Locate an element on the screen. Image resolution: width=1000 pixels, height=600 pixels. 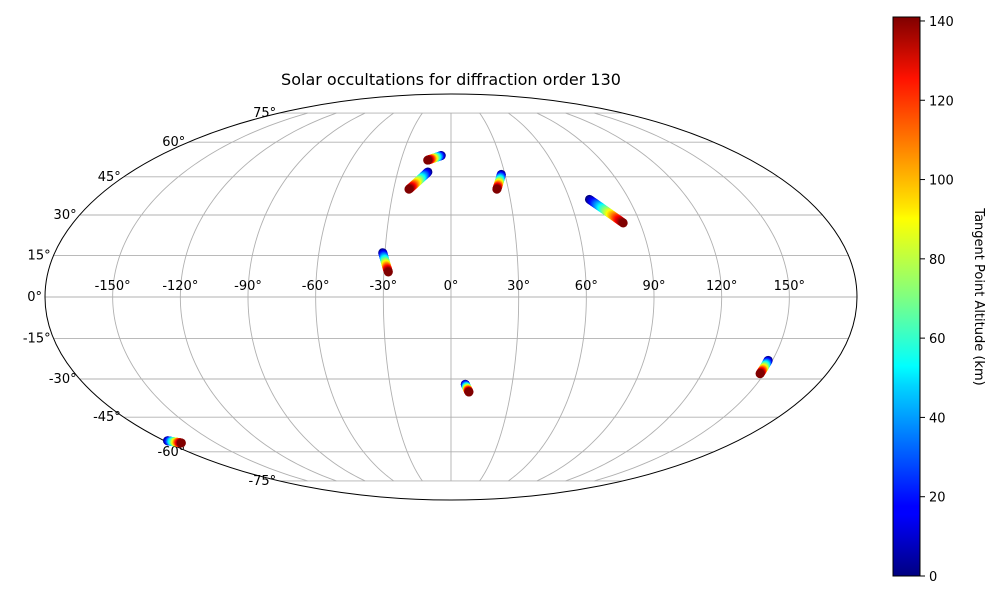
latitude-tick-label: -60° is located at coordinates (172, 452).